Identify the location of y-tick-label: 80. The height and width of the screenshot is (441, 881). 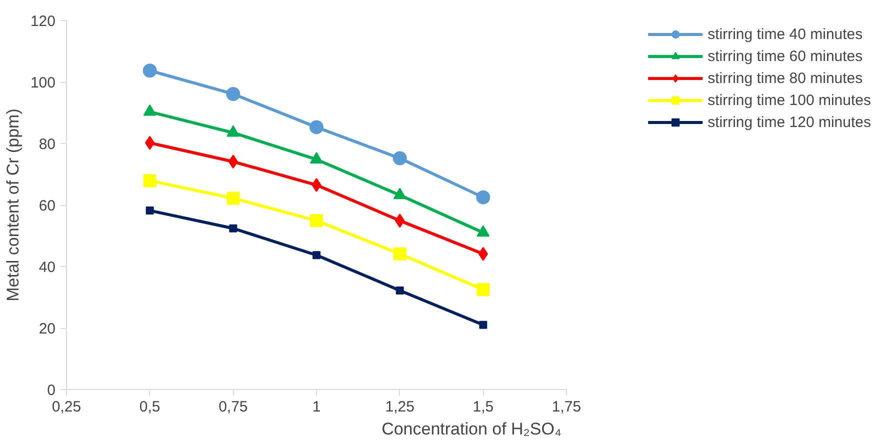
(47, 144).